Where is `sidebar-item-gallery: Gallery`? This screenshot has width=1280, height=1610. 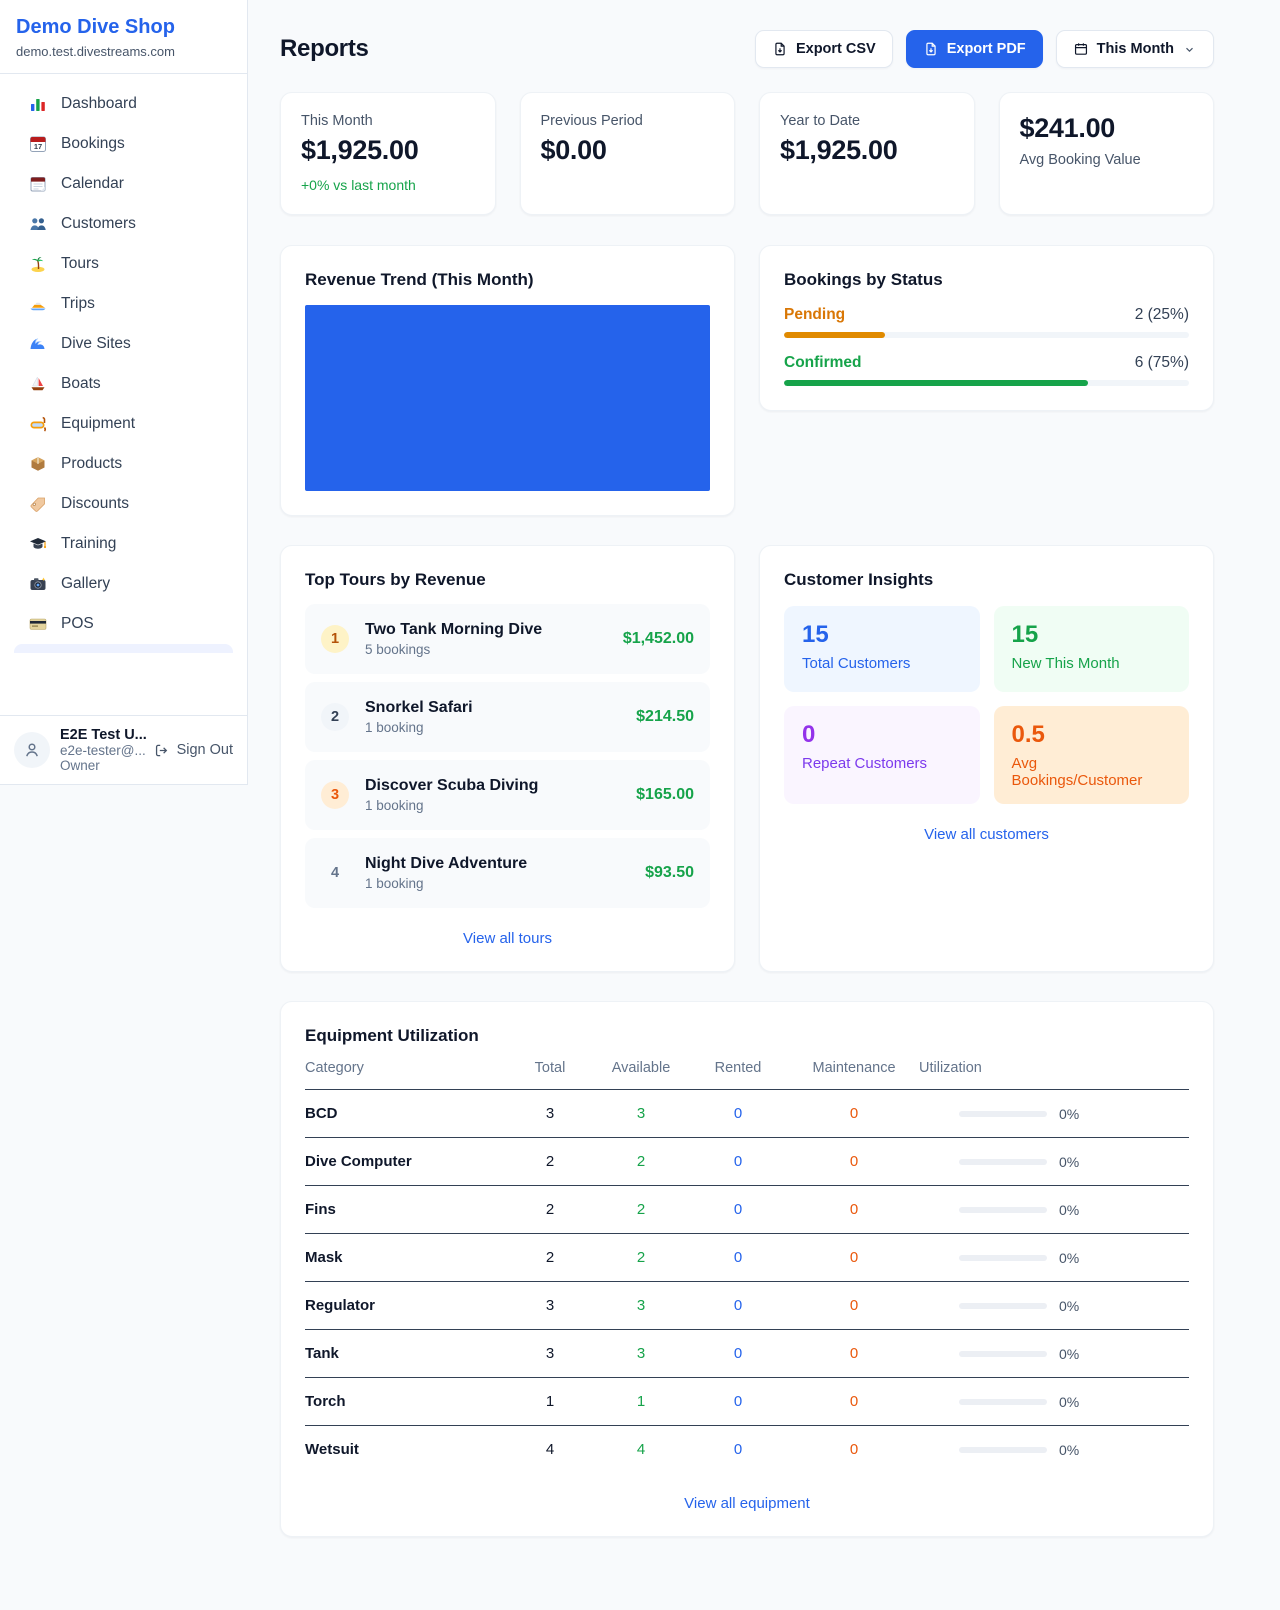 sidebar-item-gallery: Gallery is located at coordinates (123, 584).